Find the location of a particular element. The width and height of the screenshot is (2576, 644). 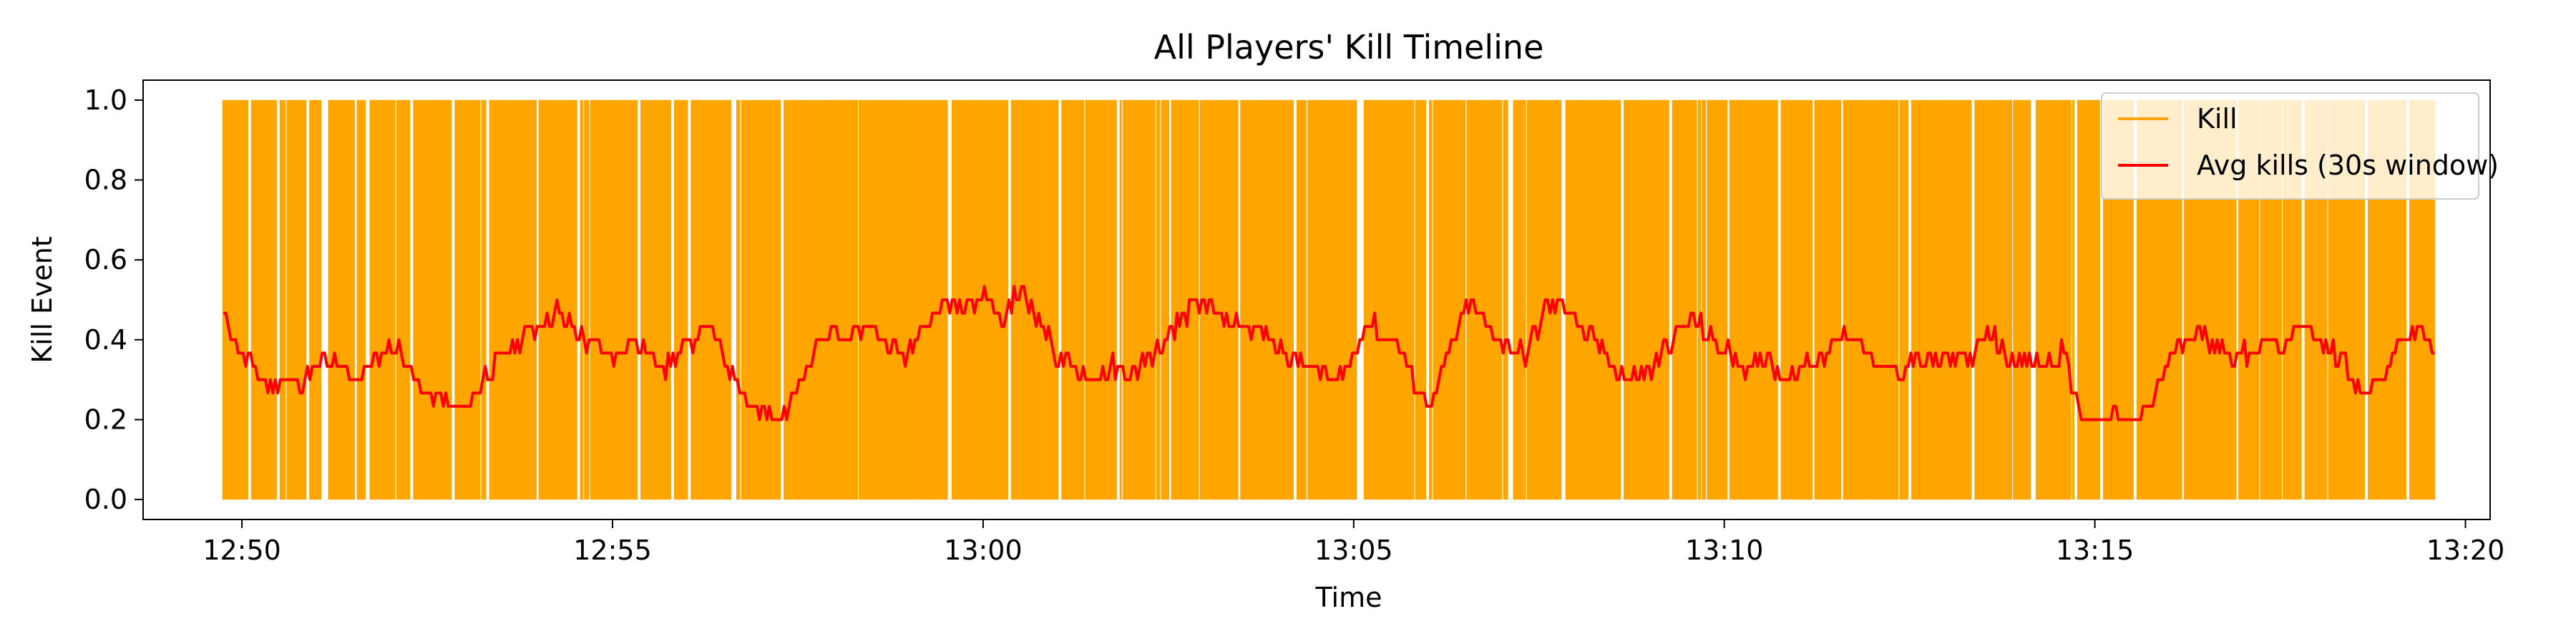

x-tick-label: 13:15 is located at coordinates (2095, 550).